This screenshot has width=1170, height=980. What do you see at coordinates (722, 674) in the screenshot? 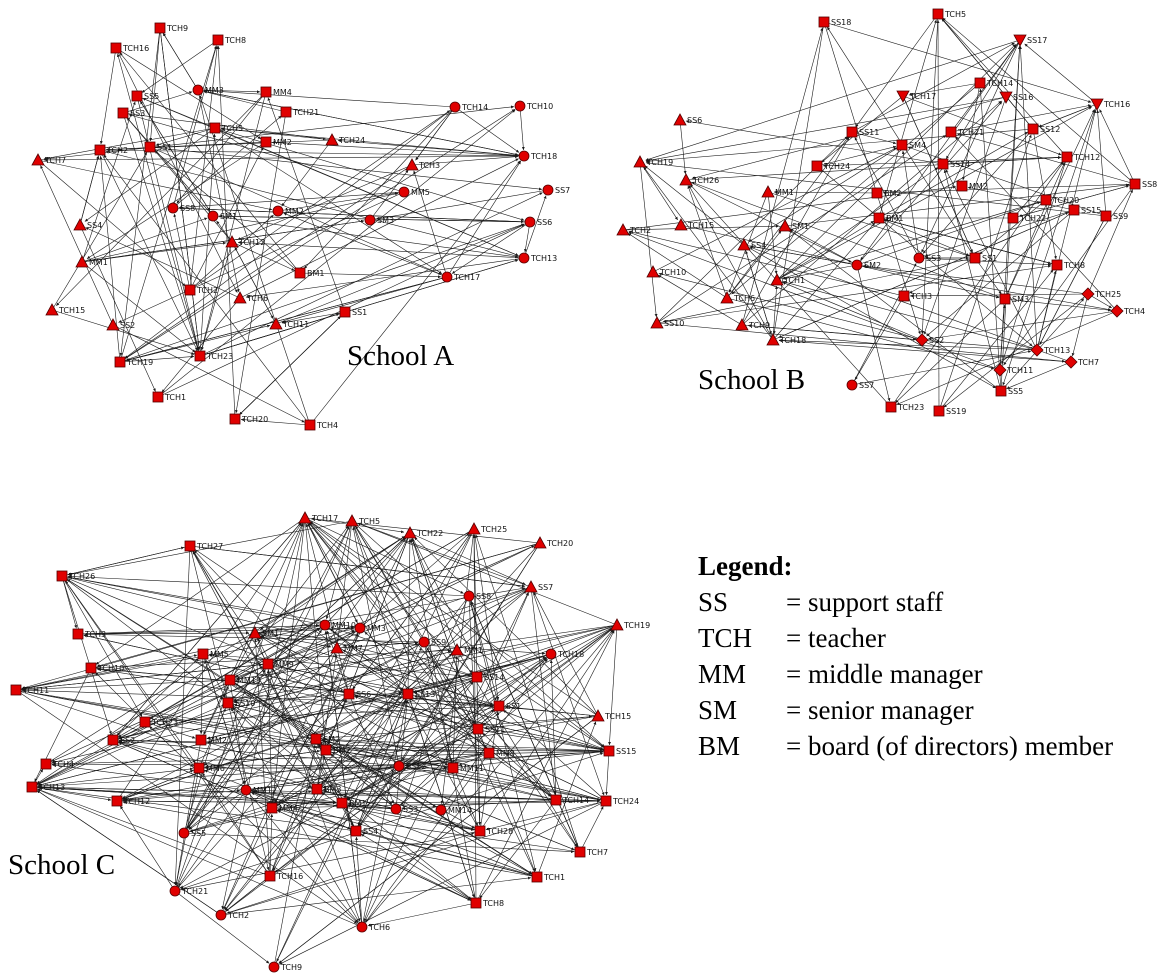
I see `legend-abbr: MM` at bounding box center [722, 674].